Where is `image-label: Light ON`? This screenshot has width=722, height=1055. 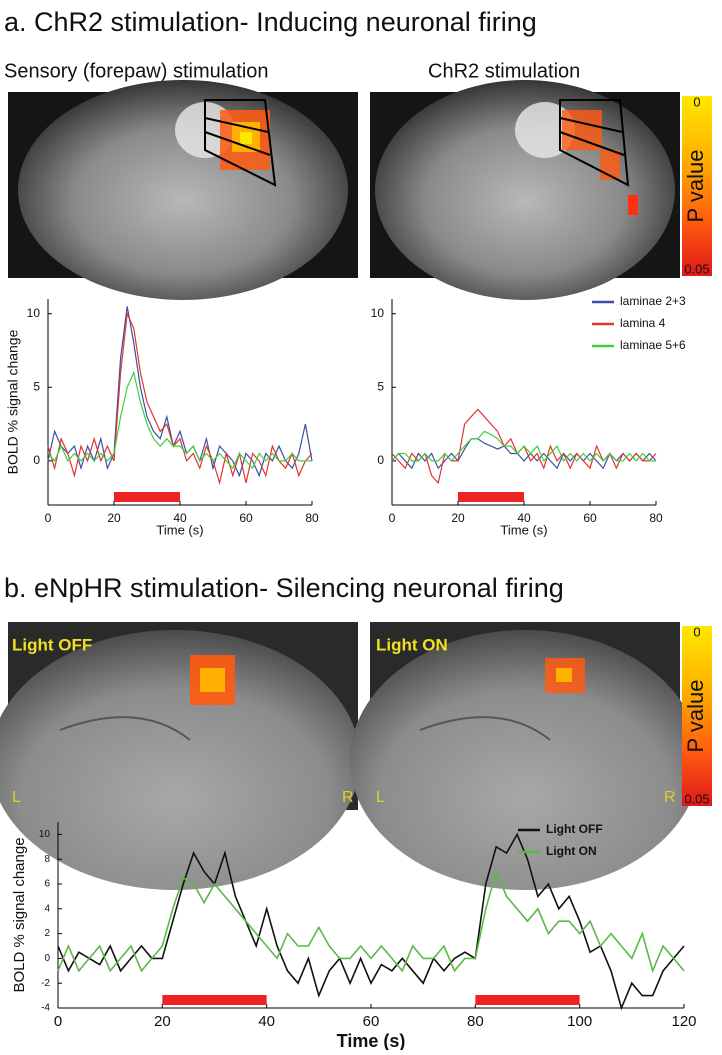
image-label: Light ON is located at coordinates (412, 644).